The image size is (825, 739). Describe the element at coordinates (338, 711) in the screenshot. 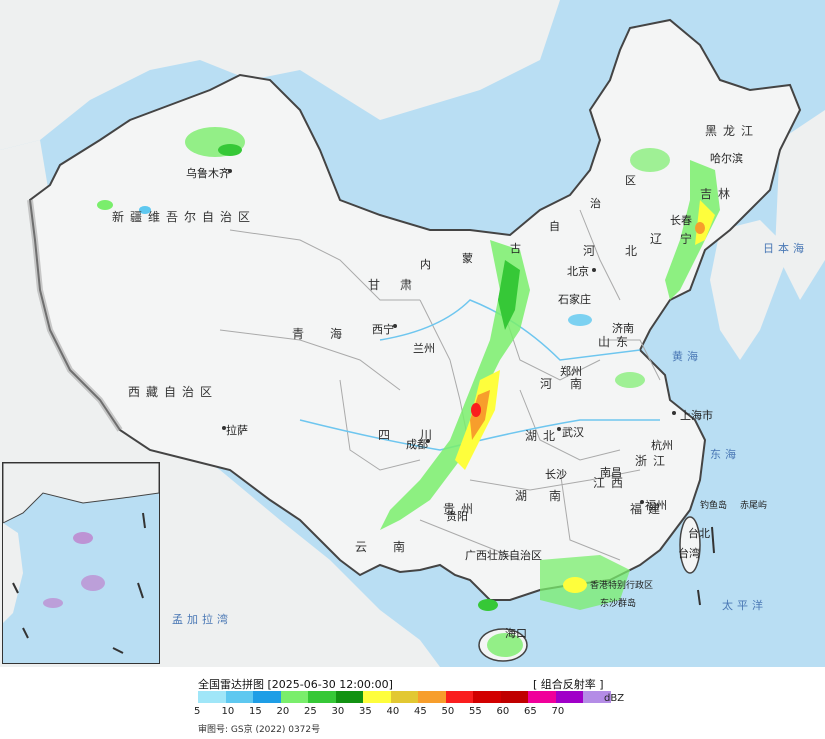

I see `legend-tick-label: 30` at that location.